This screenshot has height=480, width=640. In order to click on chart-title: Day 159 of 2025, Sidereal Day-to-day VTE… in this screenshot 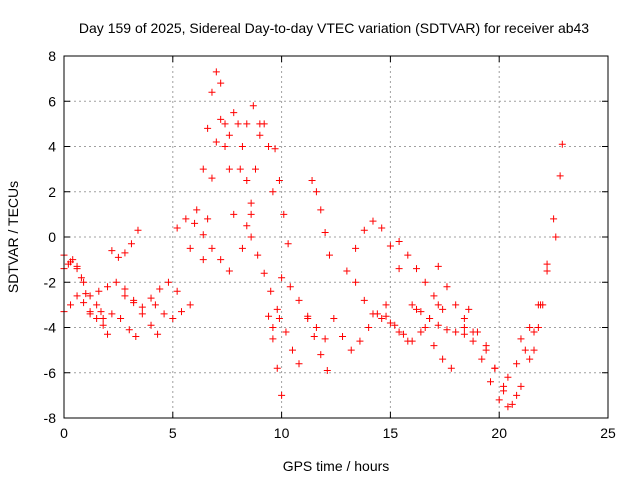, I will do `click(334, 28)`.